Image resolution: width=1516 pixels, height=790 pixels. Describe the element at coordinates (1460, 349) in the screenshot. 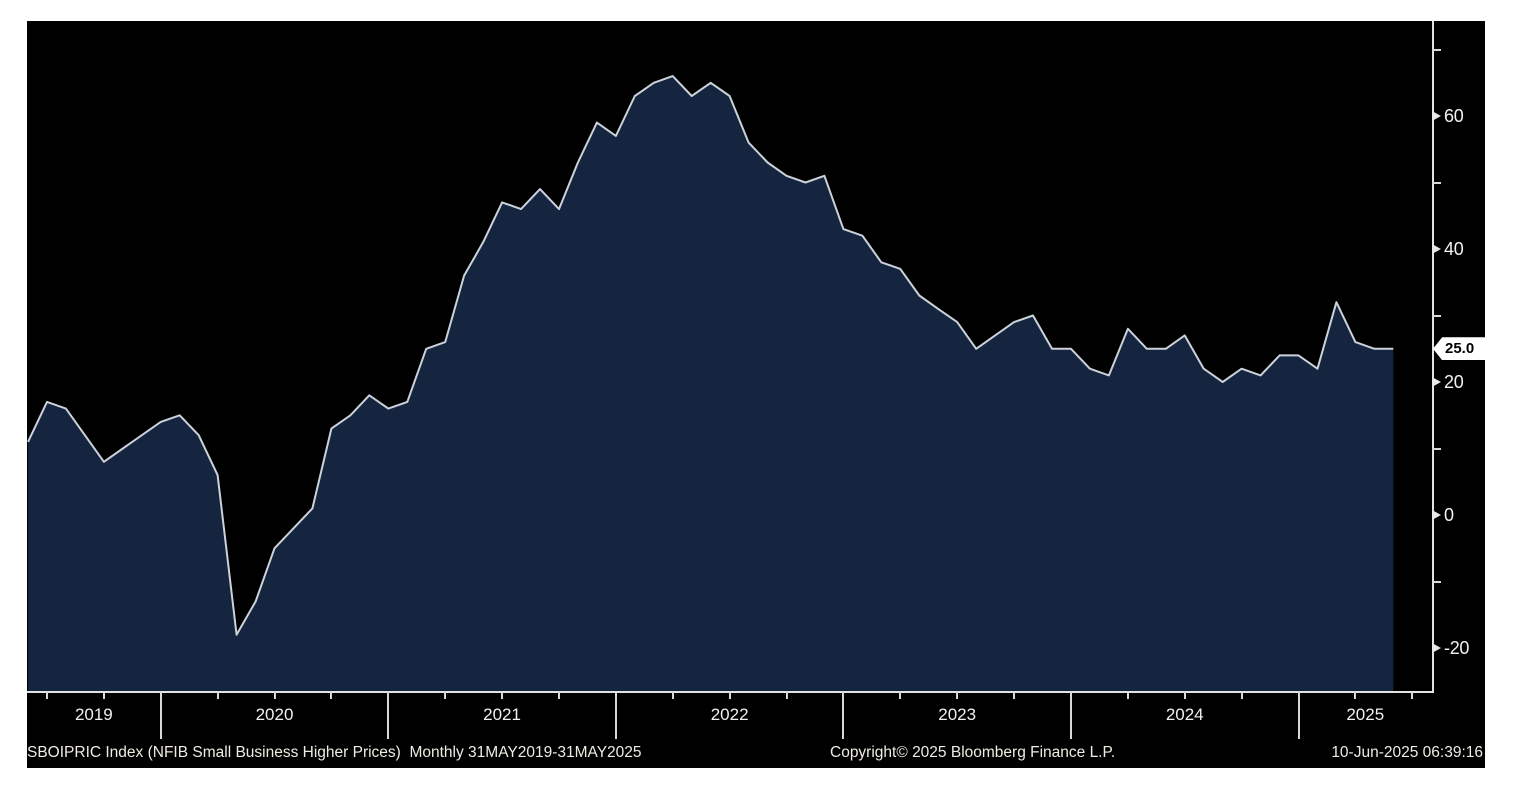

I see `last-value-badge: 25.0` at that location.